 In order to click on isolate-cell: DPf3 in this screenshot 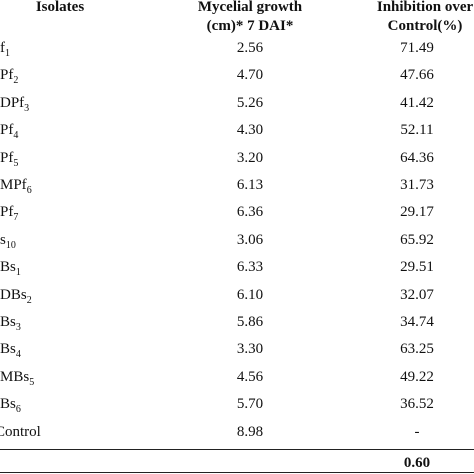, I will do `click(14, 106)`.